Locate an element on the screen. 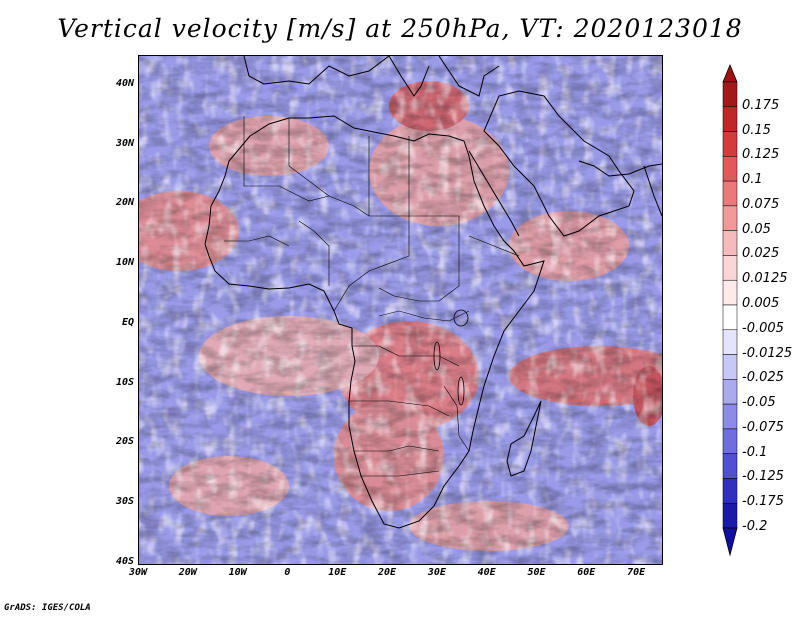 Image resolution: width=800 pixels, height=618 pixels. lat-label: 30S is located at coordinates (124, 502).